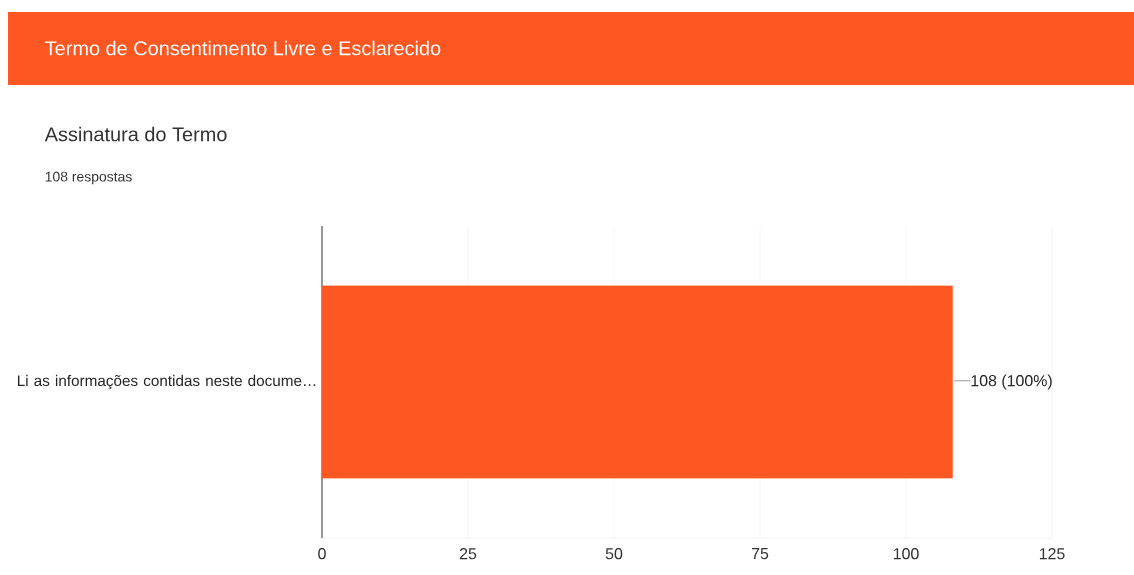 The height and width of the screenshot is (575, 1134). What do you see at coordinates (1011, 382) in the screenshot?
I see `data-label: 108 (100%)` at bounding box center [1011, 382].